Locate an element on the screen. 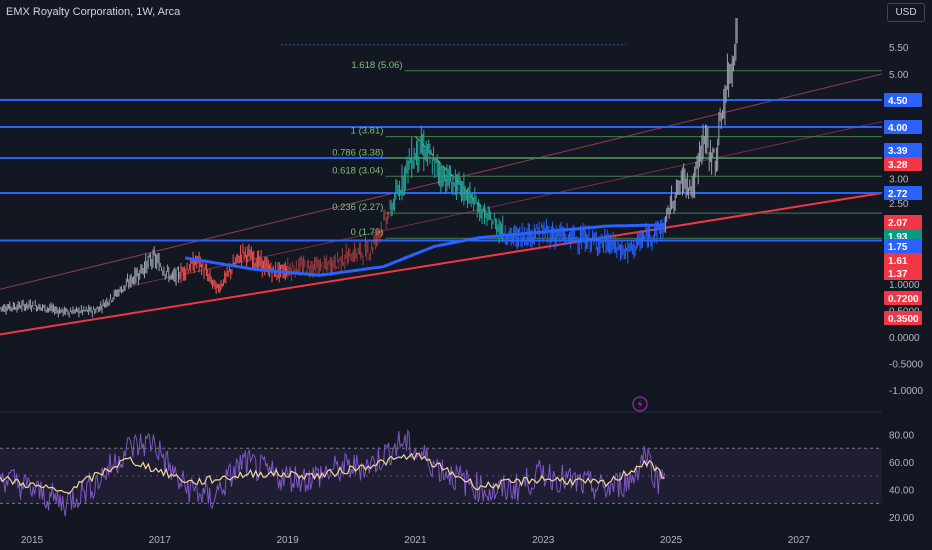  price-badge: 3.28 is located at coordinates (903, 164).